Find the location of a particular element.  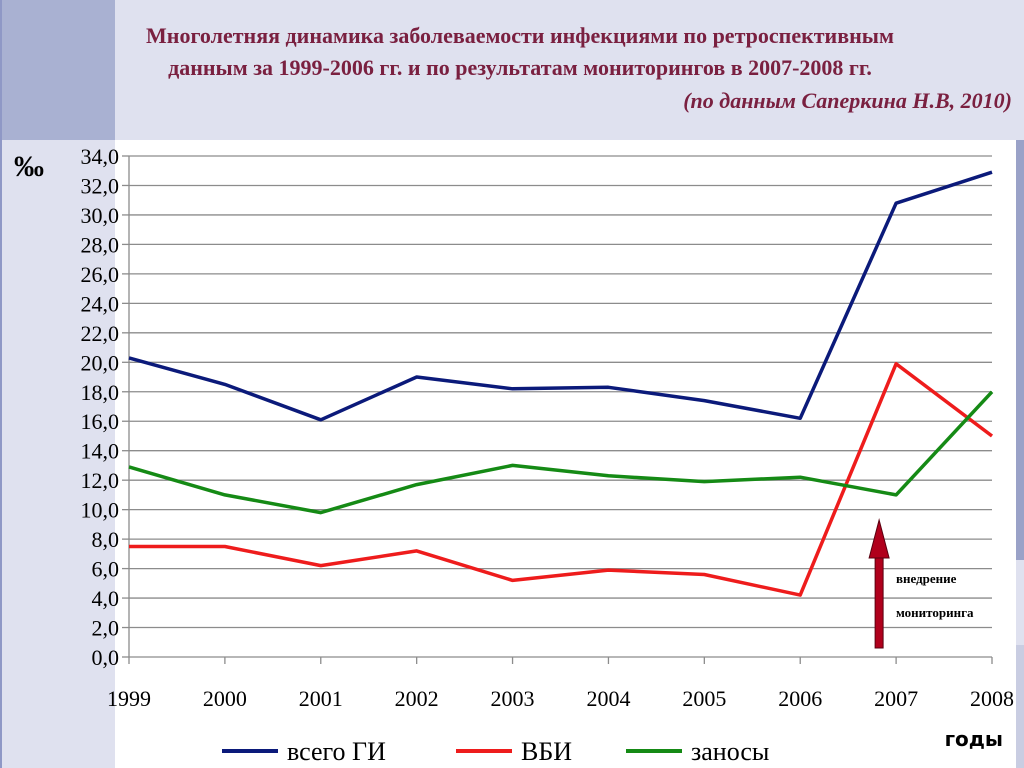

y-tick-label: 28,0 is located at coordinates (100, 244).